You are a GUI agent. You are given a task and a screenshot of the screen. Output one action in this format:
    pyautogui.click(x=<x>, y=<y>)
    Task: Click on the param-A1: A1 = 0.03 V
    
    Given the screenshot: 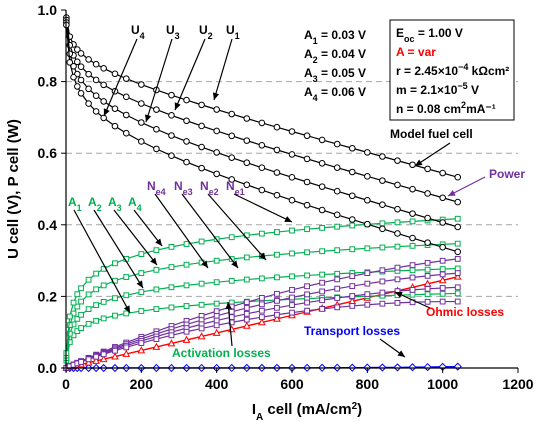 What is the action you would take?
    pyautogui.click(x=335, y=37)
    